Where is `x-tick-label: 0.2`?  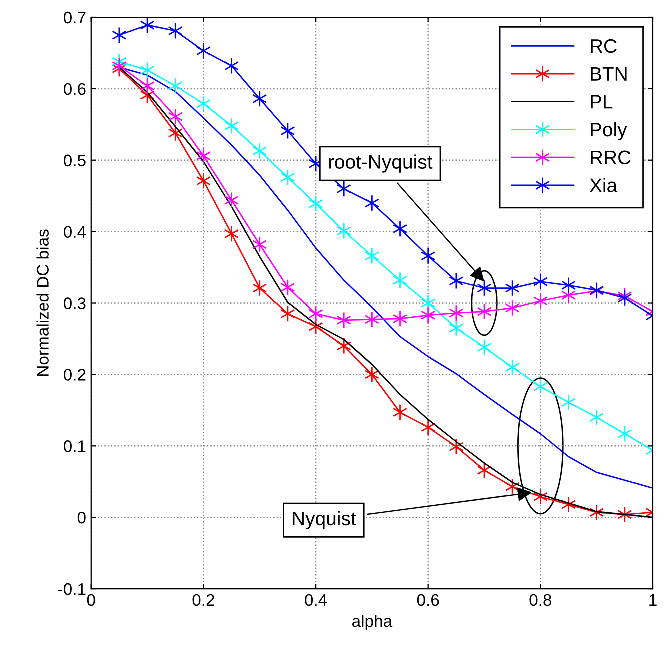
x-tick-label: 0.2 is located at coordinates (203, 600).